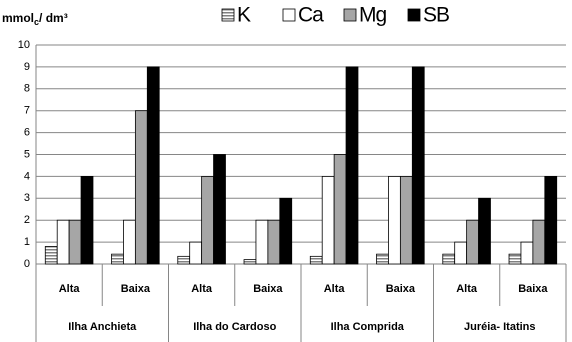 The image size is (572, 342). Describe the element at coordinates (18, 18) in the screenshot. I see `y-label-main: mmol` at that location.